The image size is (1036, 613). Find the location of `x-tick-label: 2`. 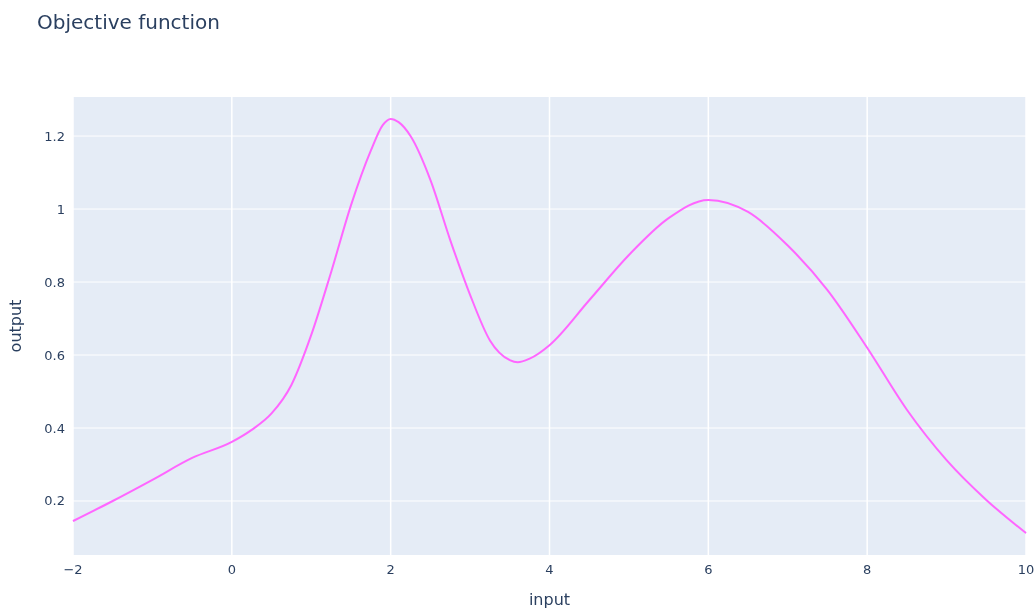

x-tick-label: 2 is located at coordinates (390, 569).